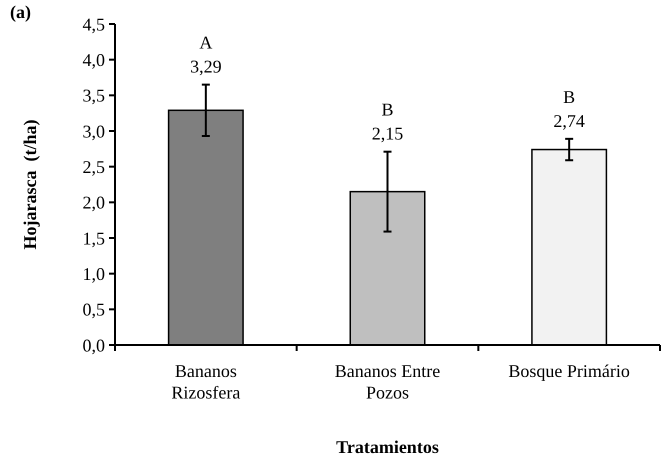  What do you see at coordinates (569, 371) in the screenshot?
I see `x-tick-label: Bosque Primário` at bounding box center [569, 371].